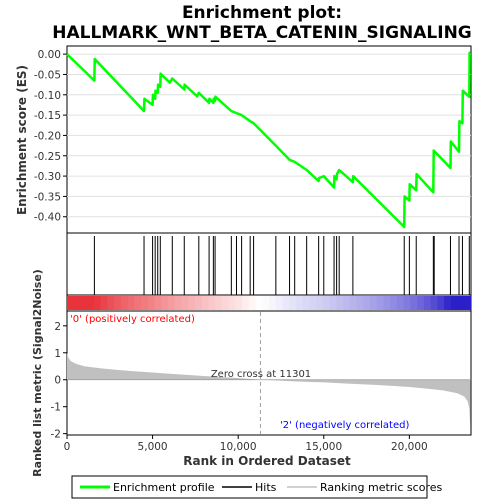 This screenshot has height=500, width=500. Describe the element at coordinates (164, 487) in the screenshot. I see `legend-es-label: Enrichment profile` at that location.